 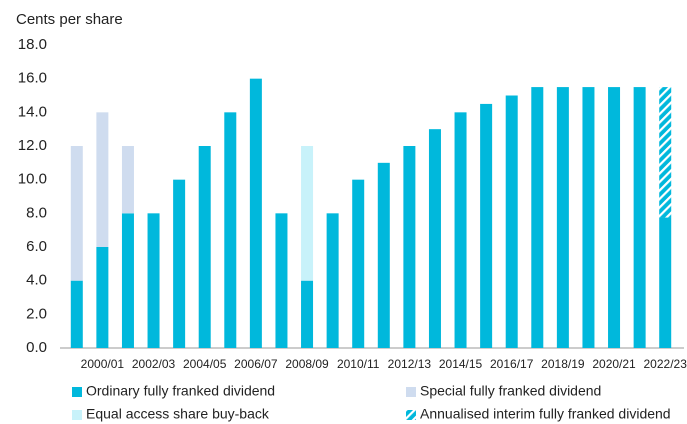 What do you see at coordinates (32, 78) in the screenshot?
I see `y-tick-label: 16.0` at bounding box center [32, 78].